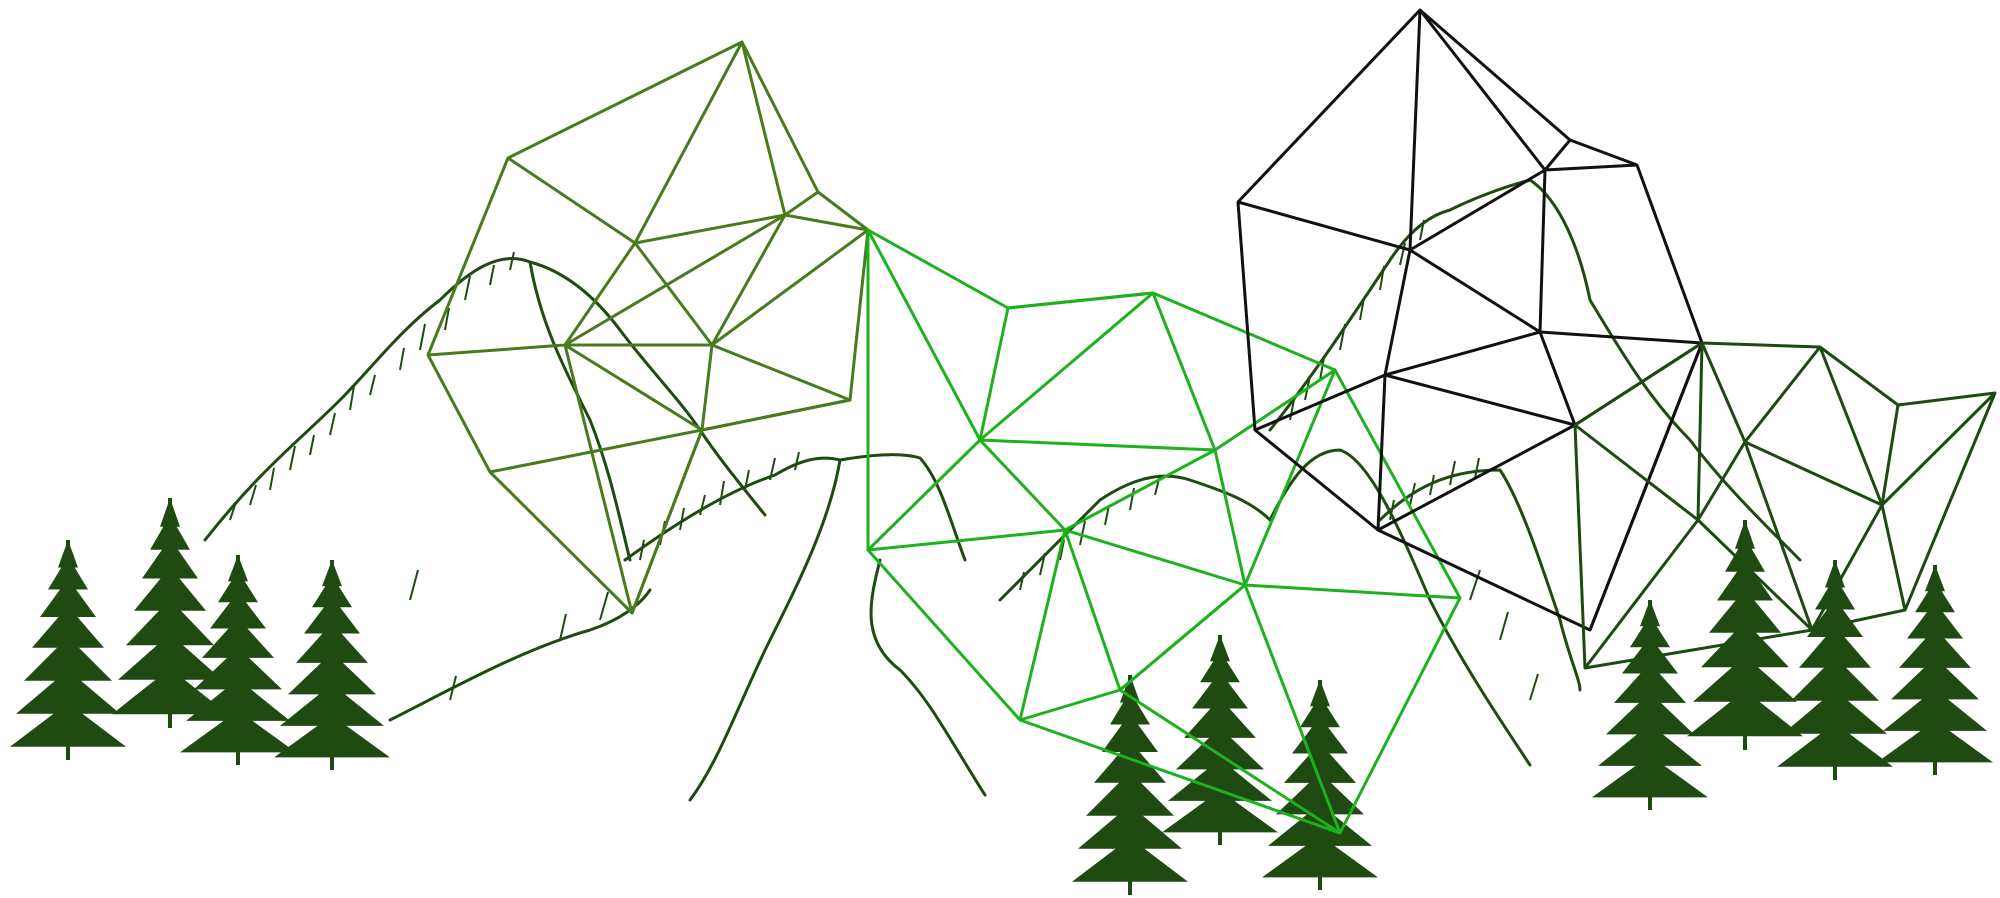 The height and width of the screenshot is (898, 2000). What do you see at coordinates (928, 677) in the screenshot?
I see `center-mountain-gully` at bounding box center [928, 677].